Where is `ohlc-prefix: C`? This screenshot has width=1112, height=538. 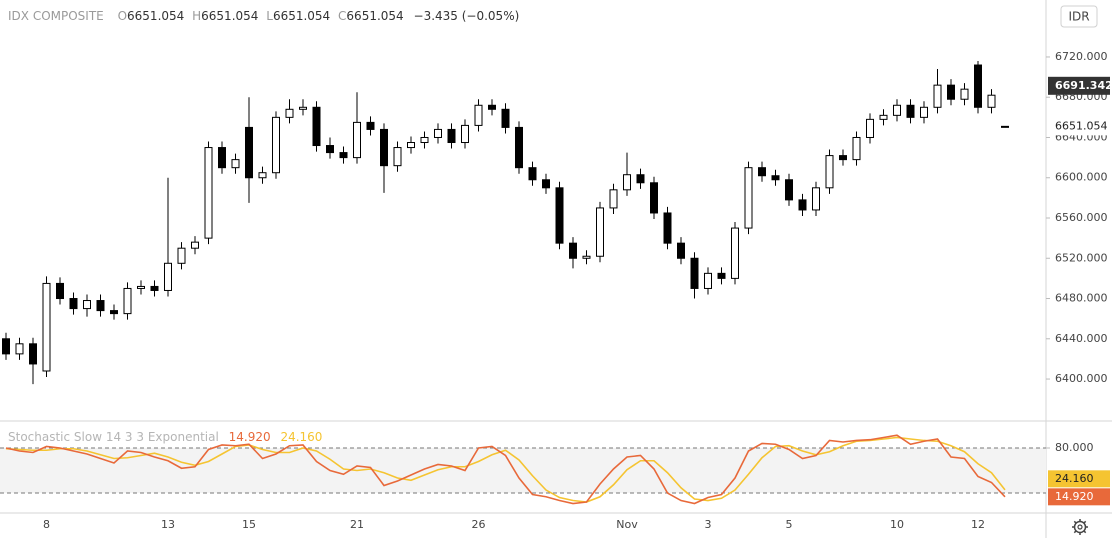 ohlc-prefix: C is located at coordinates (342, 16).